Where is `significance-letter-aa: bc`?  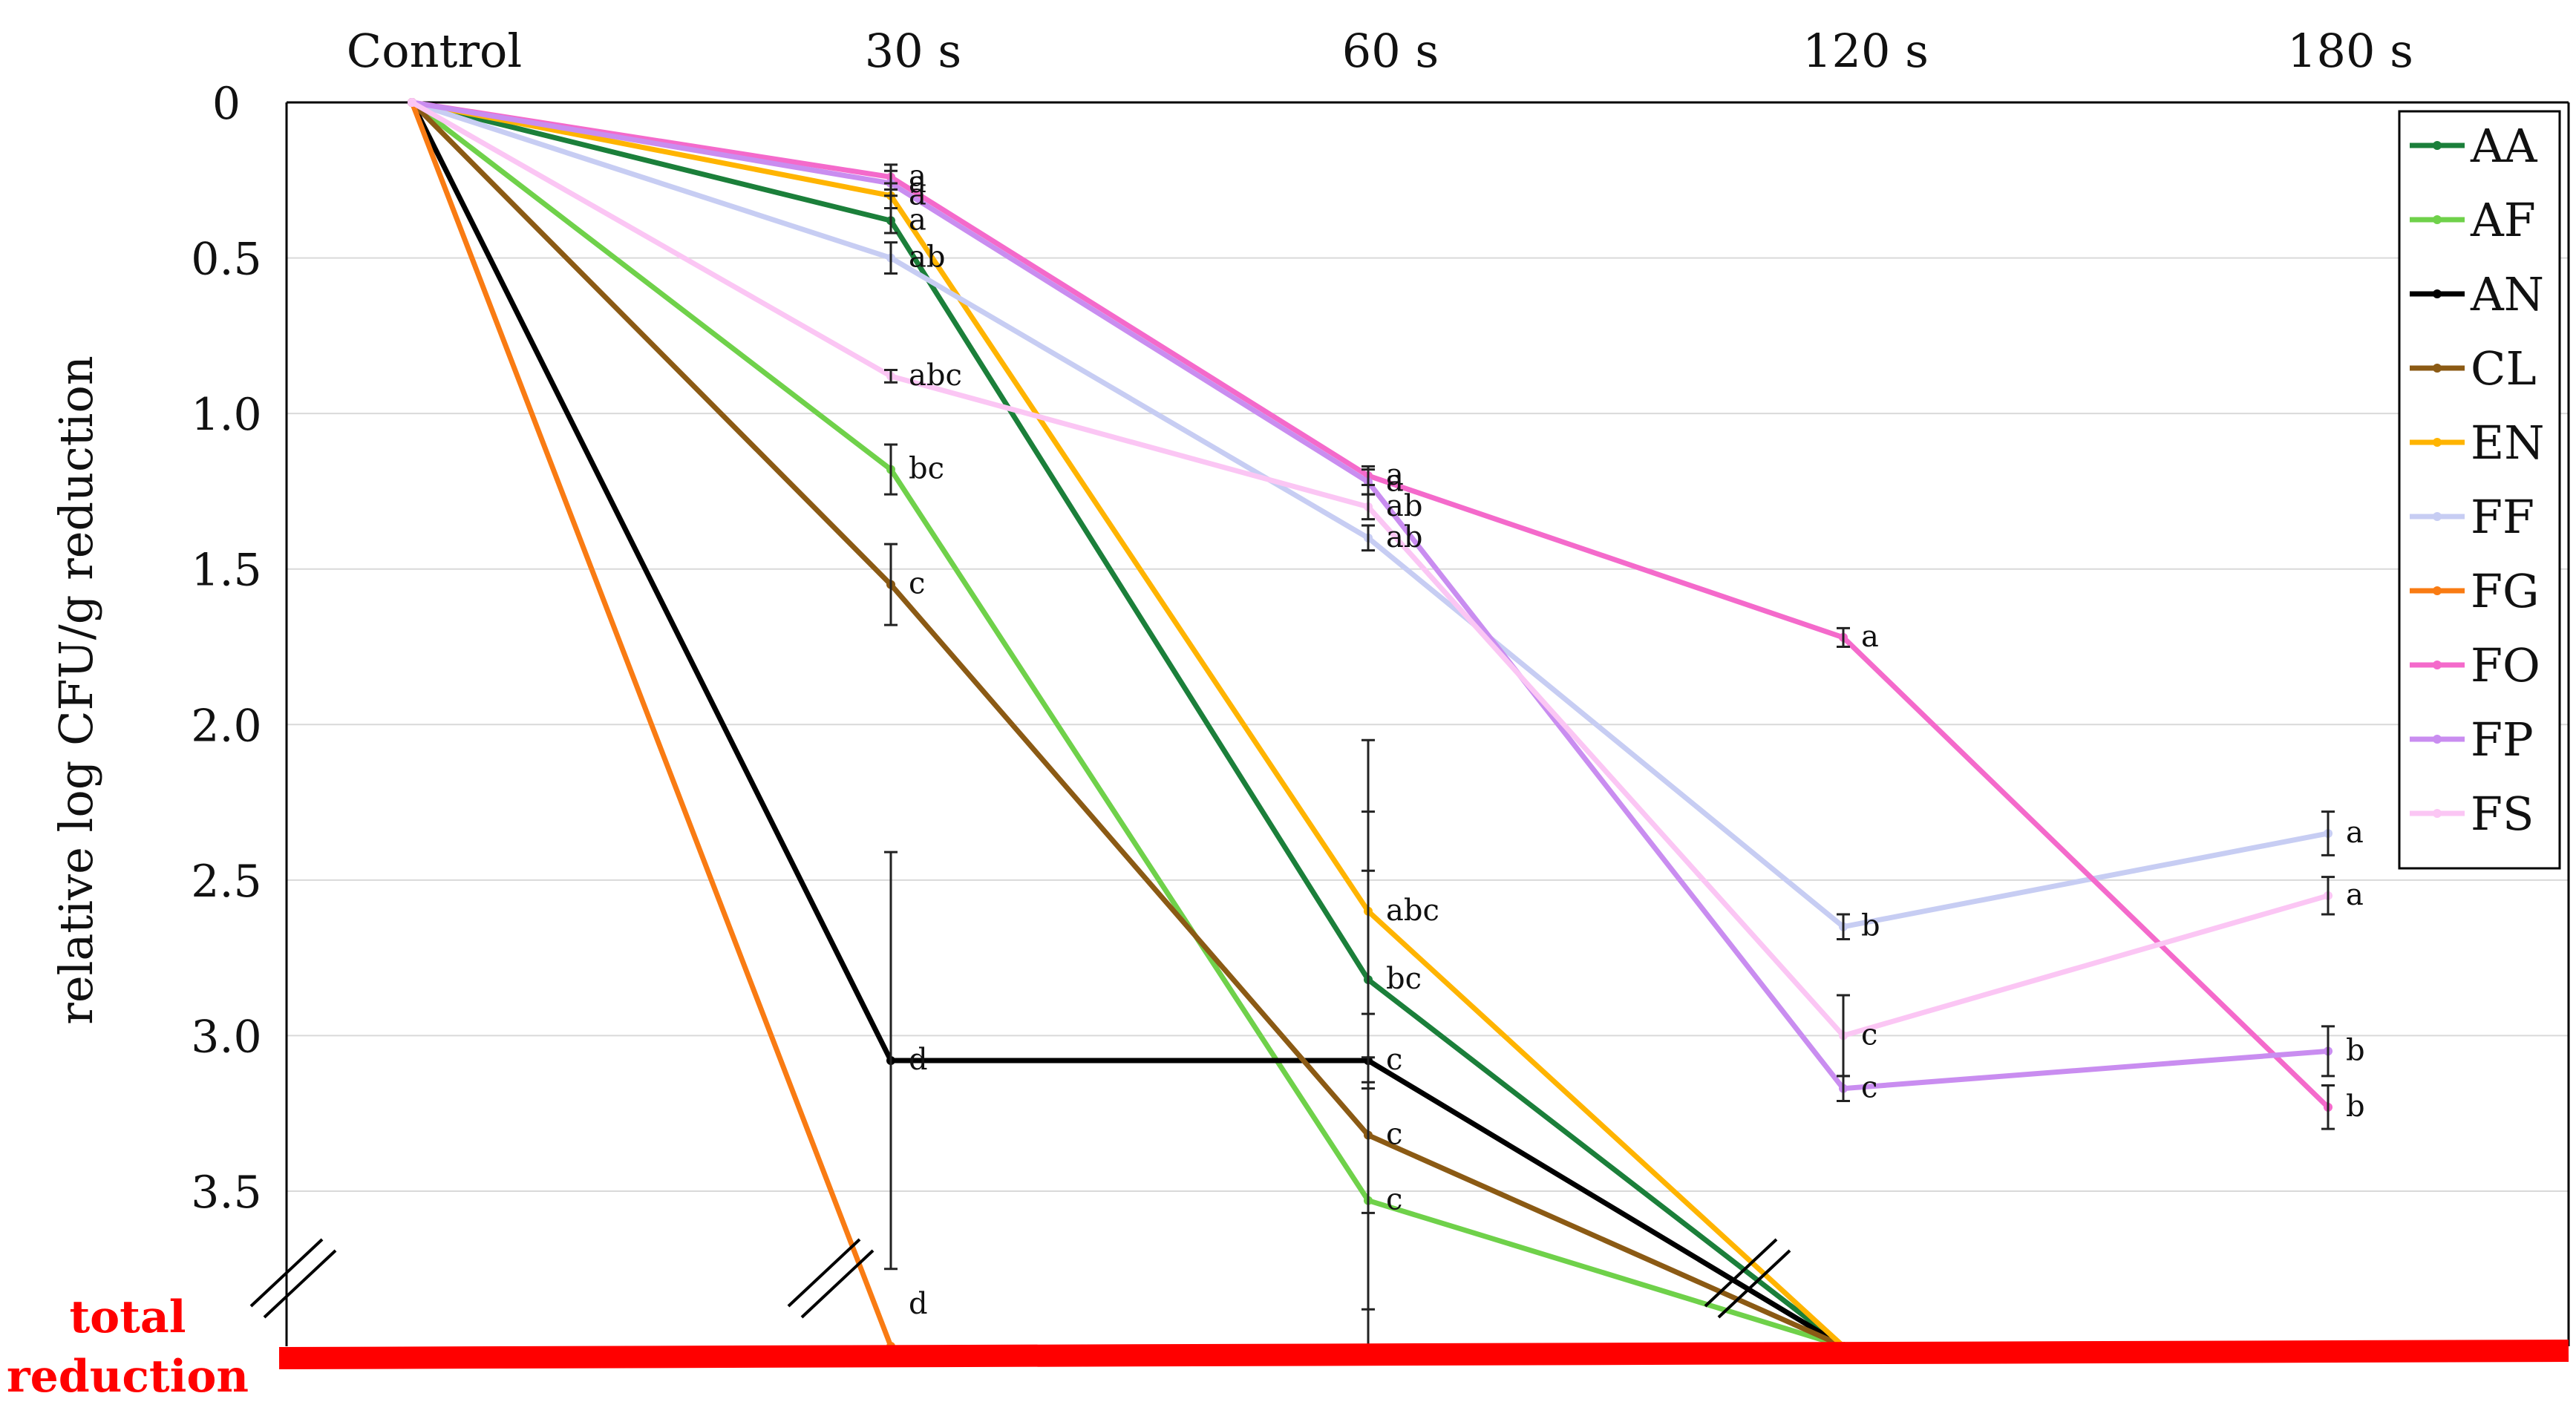 significance-letter-aa: bc is located at coordinates (1404, 979).